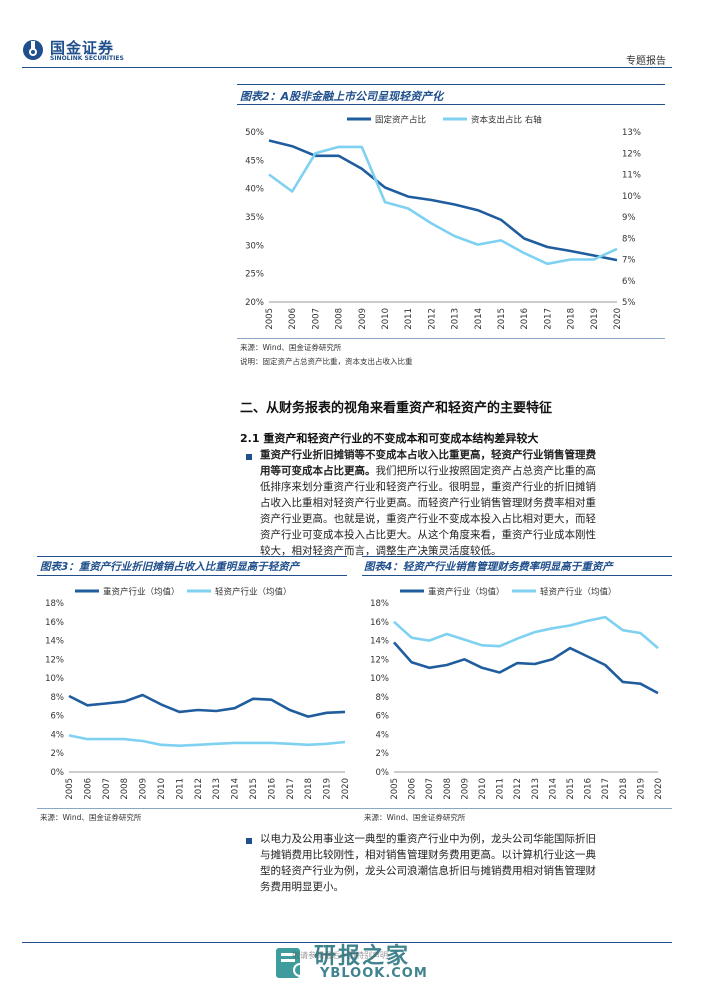 The width and height of the screenshot is (702, 991). What do you see at coordinates (192, 575) in the screenshot?
I see `fig3-title-rule` at bounding box center [192, 575].